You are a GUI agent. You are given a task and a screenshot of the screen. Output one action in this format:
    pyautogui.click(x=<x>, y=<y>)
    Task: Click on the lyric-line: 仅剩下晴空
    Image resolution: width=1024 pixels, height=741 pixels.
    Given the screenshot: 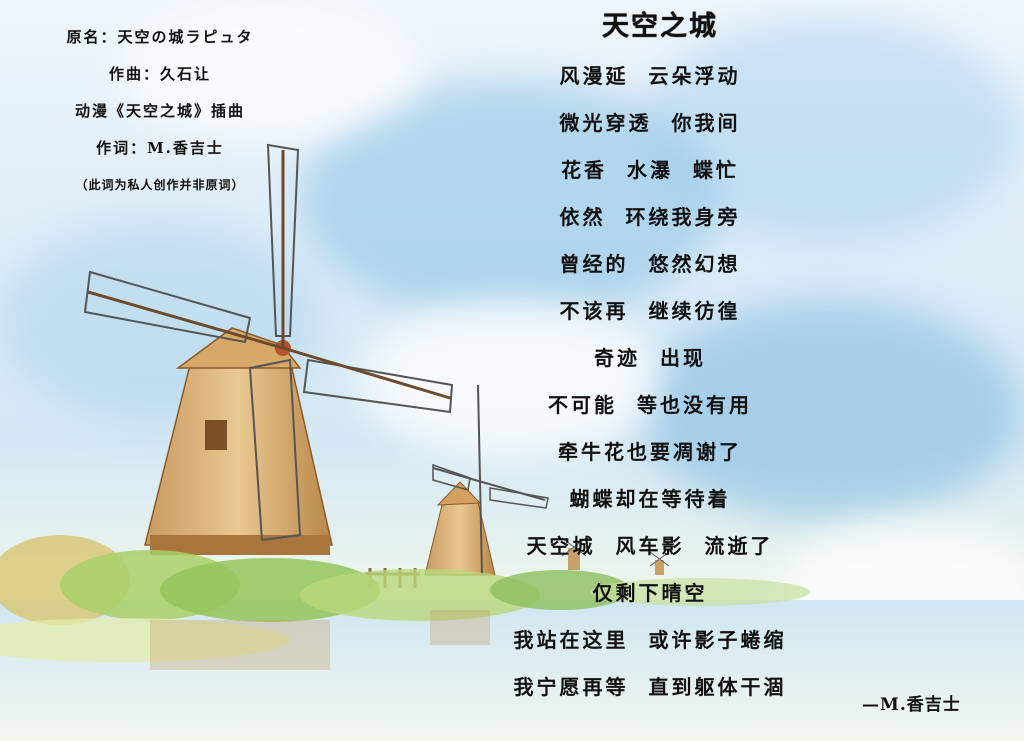 What is the action you would take?
    pyautogui.click(x=650, y=593)
    